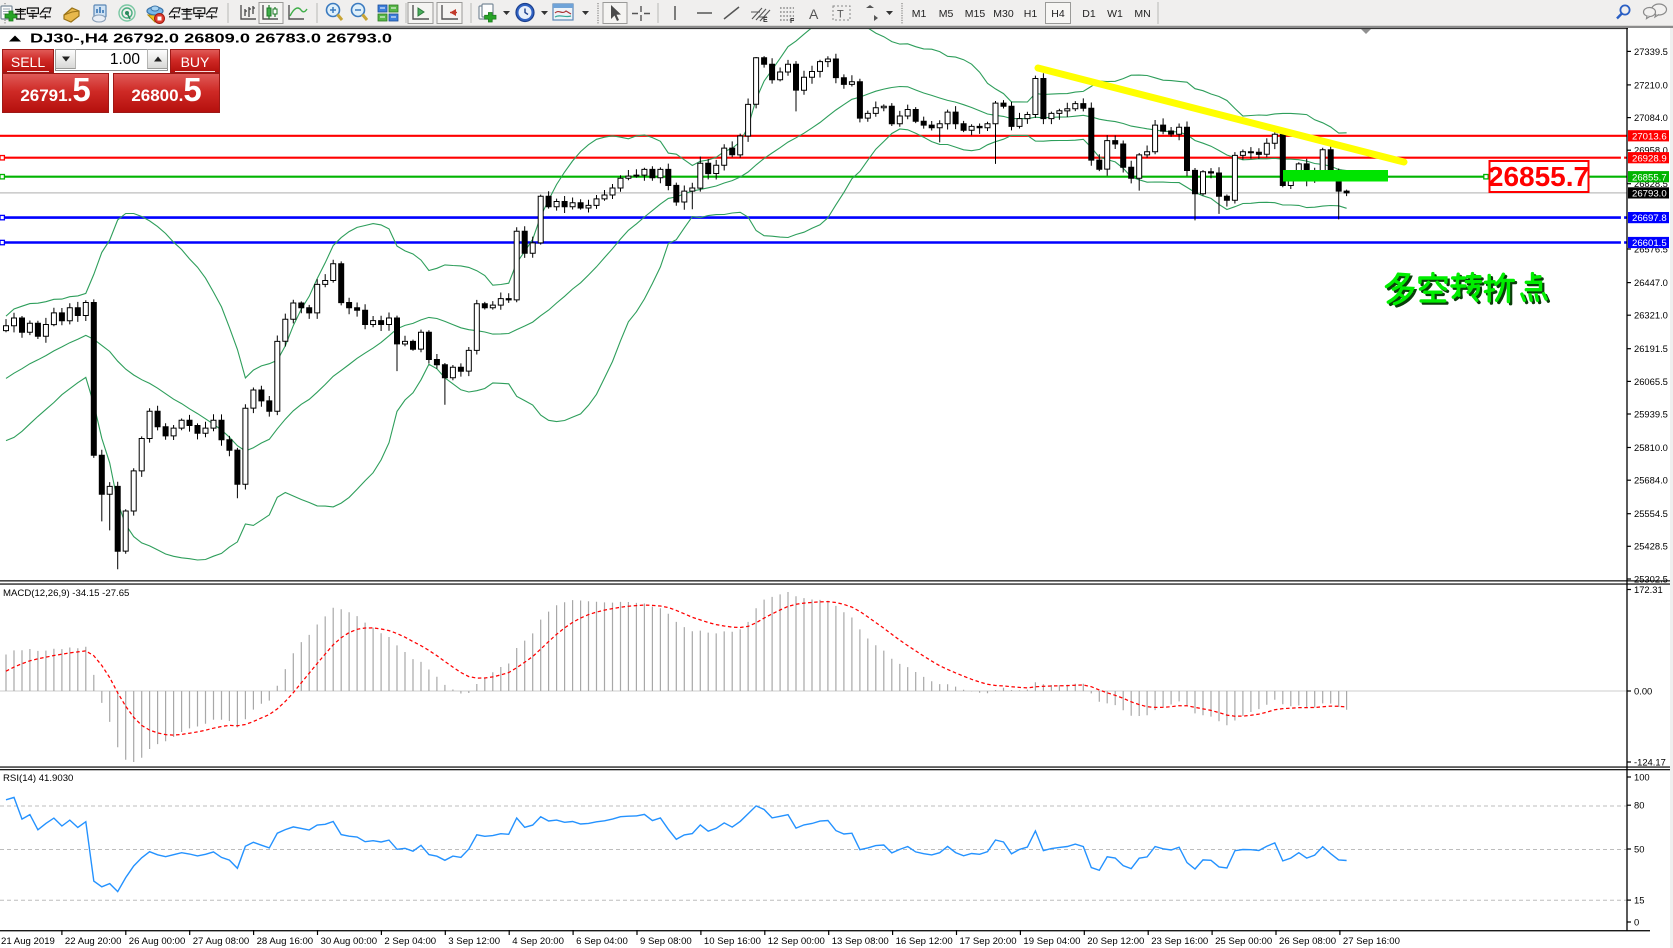 The image size is (1673, 948). What do you see at coordinates (860, 941) in the screenshot?
I see `svg-text: 13 Sep 08:00` at bounding box center [860, 941].